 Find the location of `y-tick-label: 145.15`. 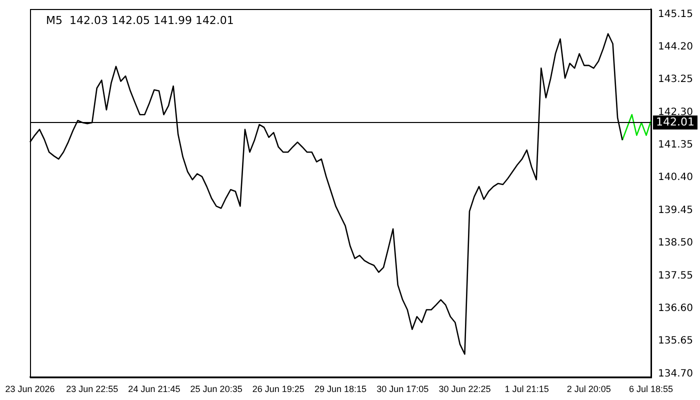

y-tick-label: 145.15 is located at coordinates (676, 14).